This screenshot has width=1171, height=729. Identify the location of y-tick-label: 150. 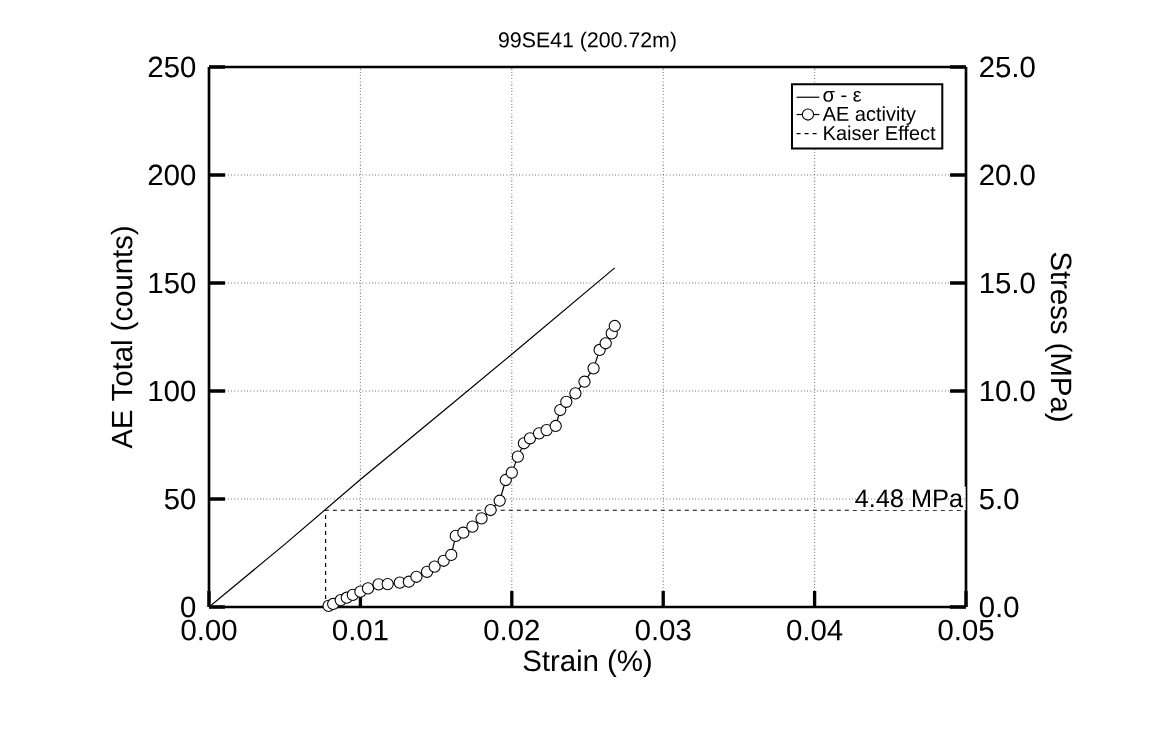
(172, 283).